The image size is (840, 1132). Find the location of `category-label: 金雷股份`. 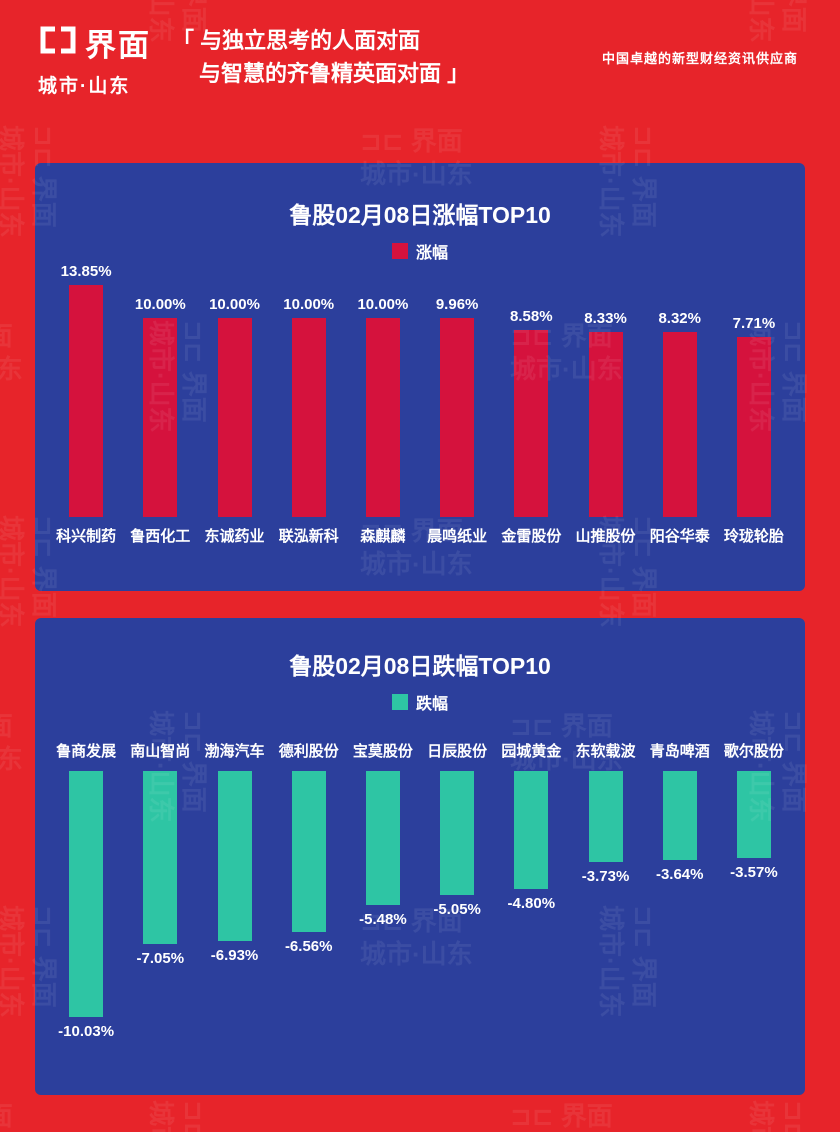

category-label: 金雷股份 is located at coordinates (531, 536).